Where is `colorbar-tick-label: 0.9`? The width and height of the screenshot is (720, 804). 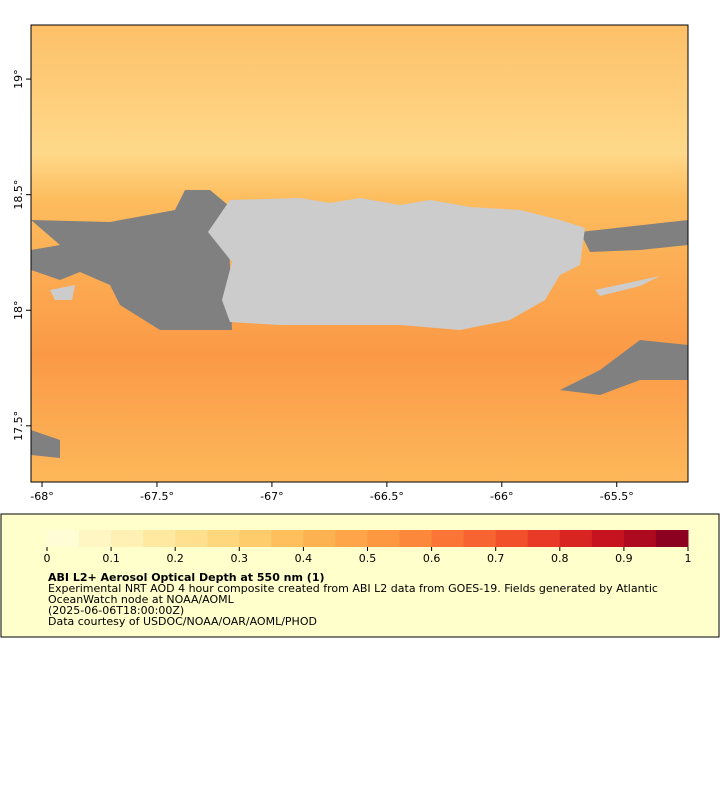
colorbar-tick-label: 0.9 is located at coordinates (624, 558).